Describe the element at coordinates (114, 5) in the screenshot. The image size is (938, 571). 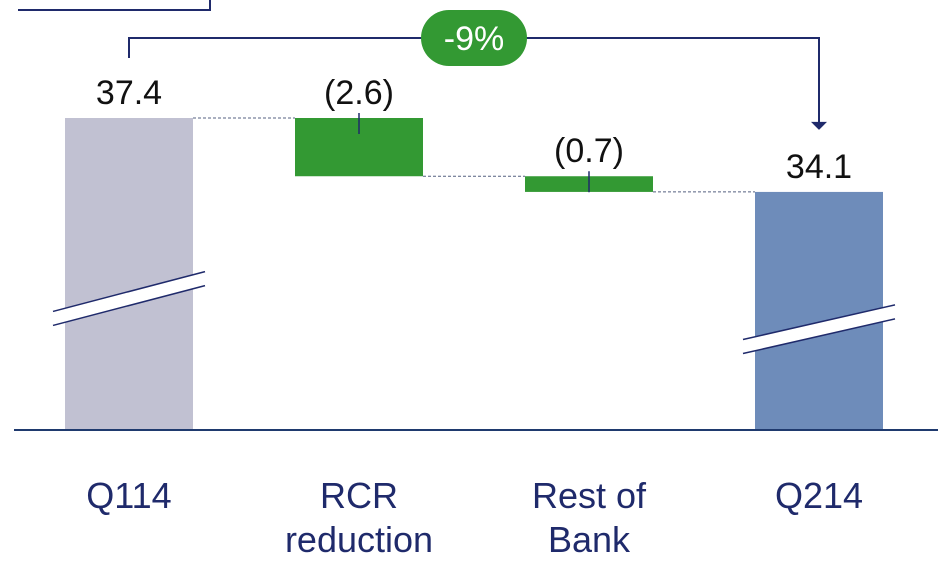
I see `frame-corner` at that location.